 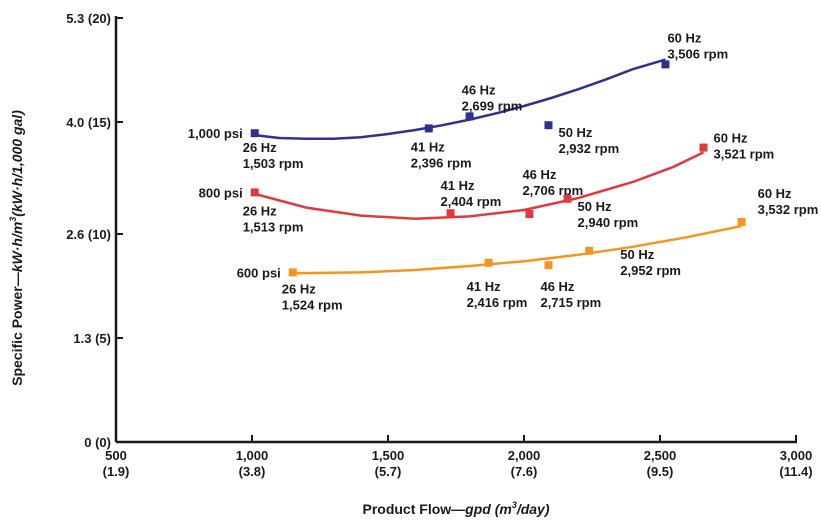 What do you see at coordinates (524, 455) in the screenshot?
I see `x-tick-label: 2,000` at bounding box center [524, 455].